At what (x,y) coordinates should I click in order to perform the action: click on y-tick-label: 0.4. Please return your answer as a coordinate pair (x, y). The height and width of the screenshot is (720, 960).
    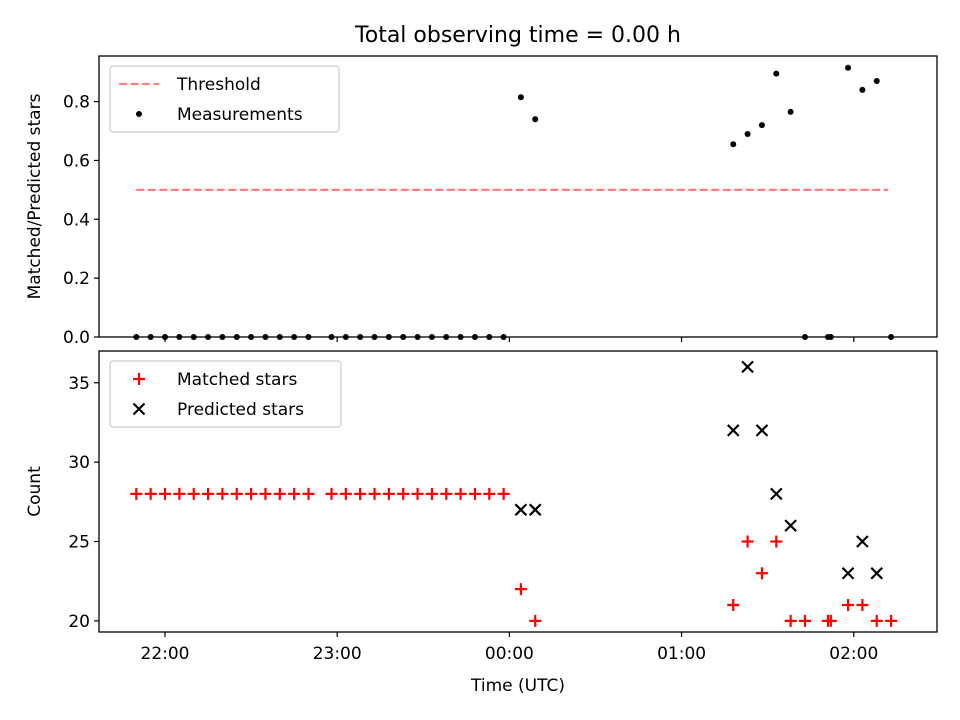
    Looking at the image, I should click on (76, 220).